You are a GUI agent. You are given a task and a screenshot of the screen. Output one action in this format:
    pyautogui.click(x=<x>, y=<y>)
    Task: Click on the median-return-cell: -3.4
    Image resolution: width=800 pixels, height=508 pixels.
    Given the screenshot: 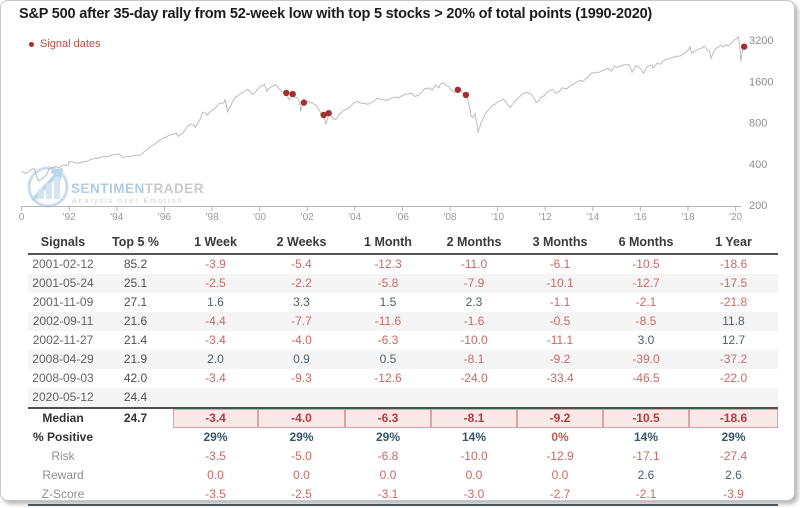 What is the action you would take?
    pyautogui.click(x=215, y=417)
    